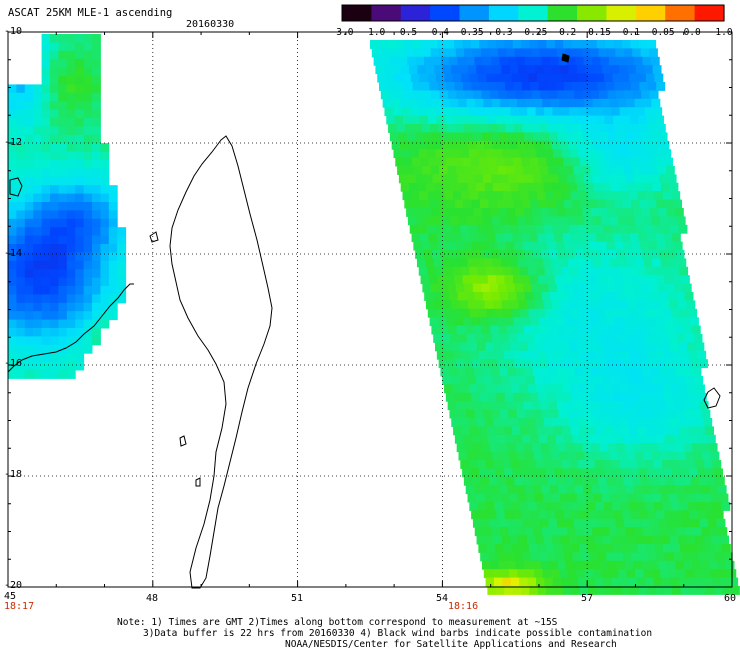 The width and height of the screenshot is (740, 650). Describe the element at coordinates (587, 598) in the screenshot. I see `lon-label-5: 57` at that location.